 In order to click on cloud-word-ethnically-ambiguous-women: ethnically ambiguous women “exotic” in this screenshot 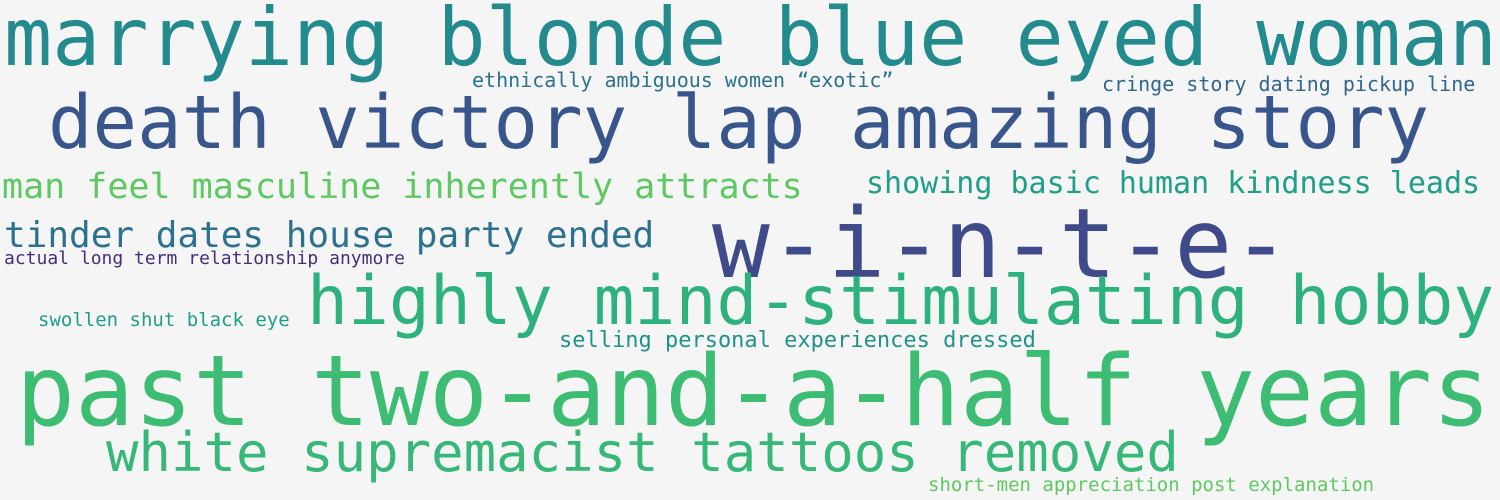, I will do `click(683, 80)`.